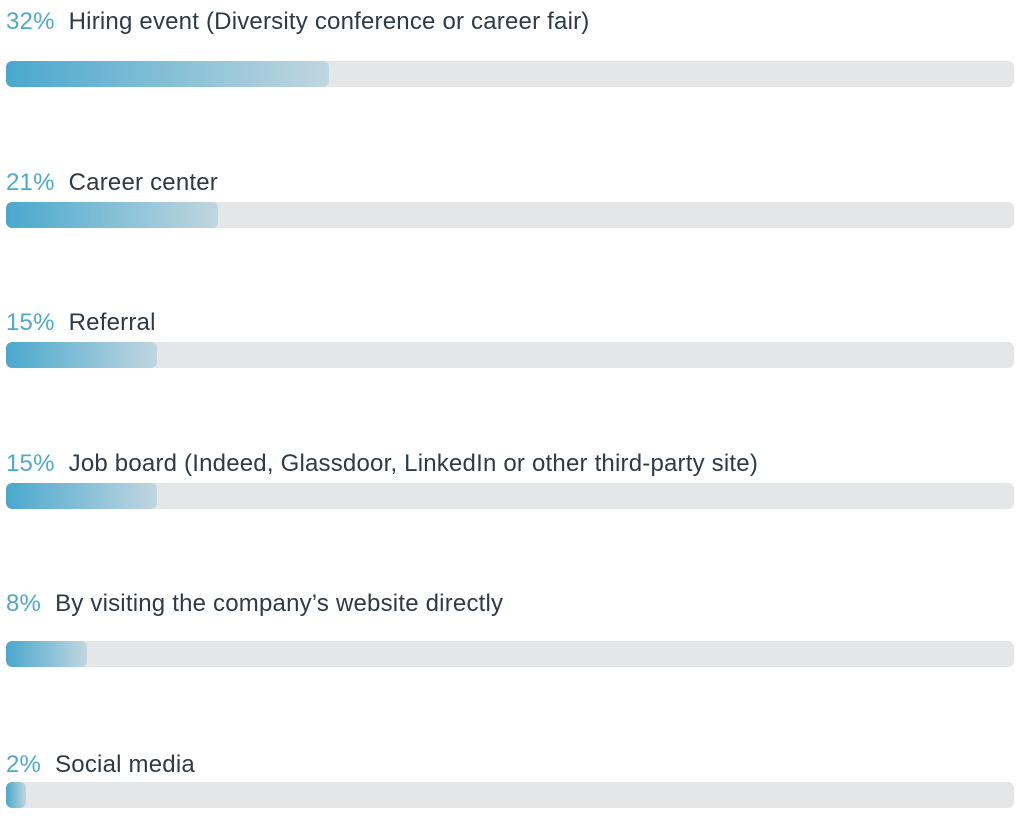 The height and width of the screenshot is (821, 1024). What do you see at coordinates (112, 322) in the screenshot?
I see `category-label: Referral` at bounding box center [112, 322].